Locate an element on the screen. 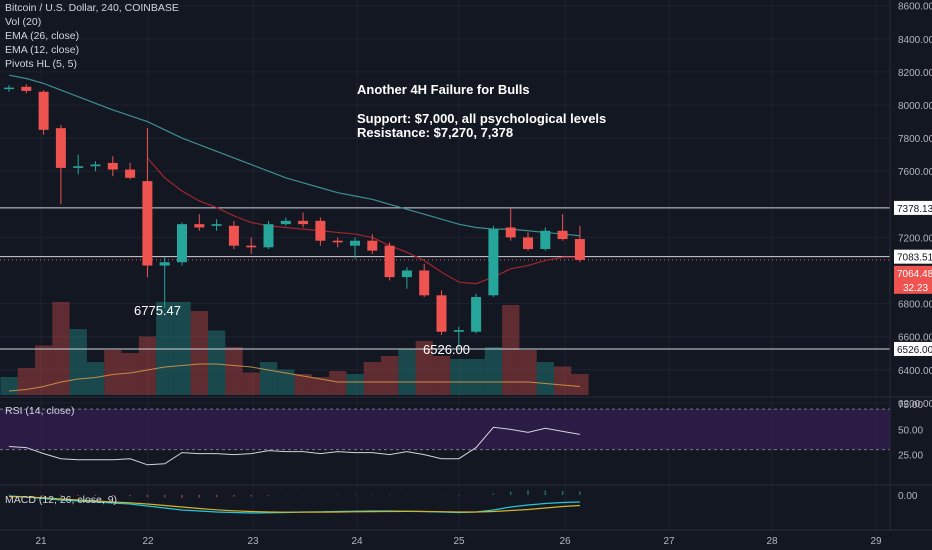 This screenshot has width=932, height=550. ema12-line is located at coordinates (363, 221).